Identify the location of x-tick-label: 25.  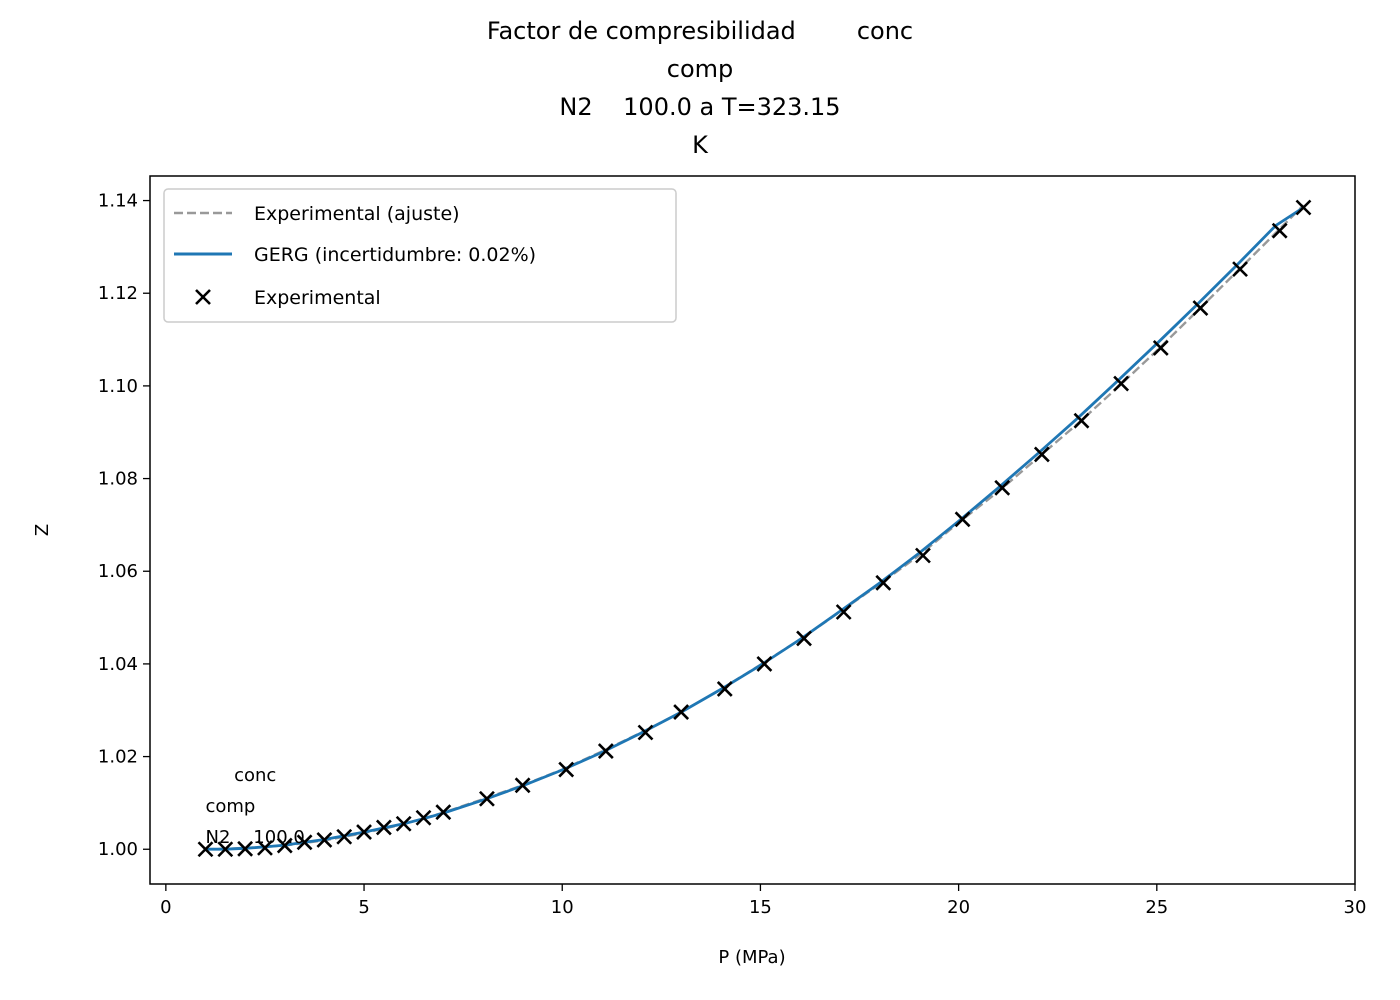
(1156, 907).